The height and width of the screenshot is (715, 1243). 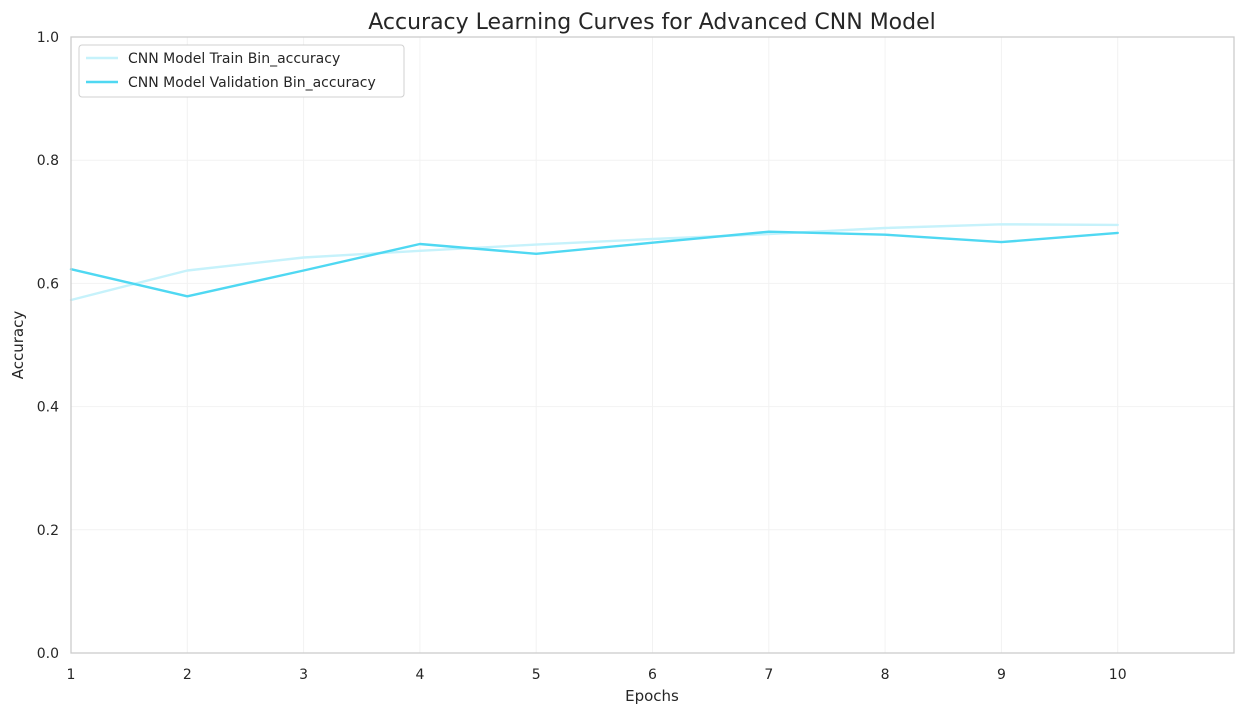 I want to click on x-tick-label: 7, so click(x=768, y=675).